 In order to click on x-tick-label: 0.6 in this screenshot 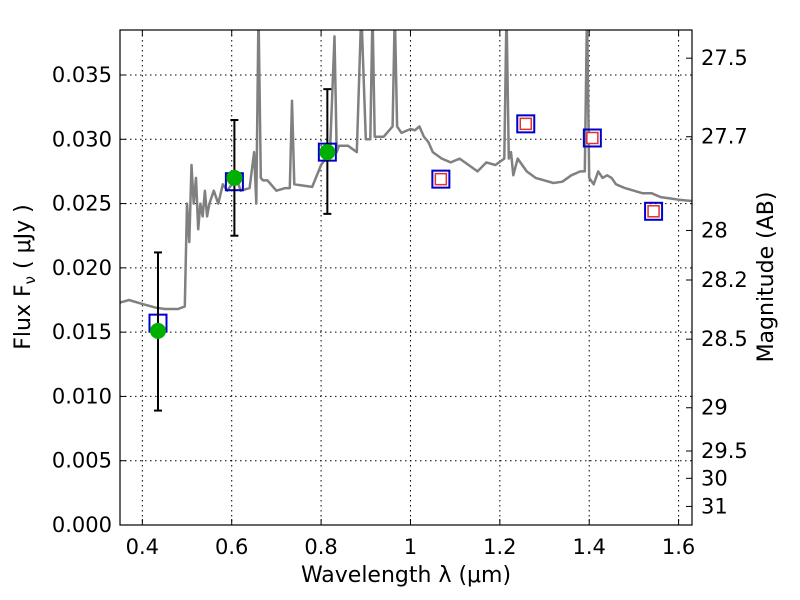, I will do `click(231, 547)`.